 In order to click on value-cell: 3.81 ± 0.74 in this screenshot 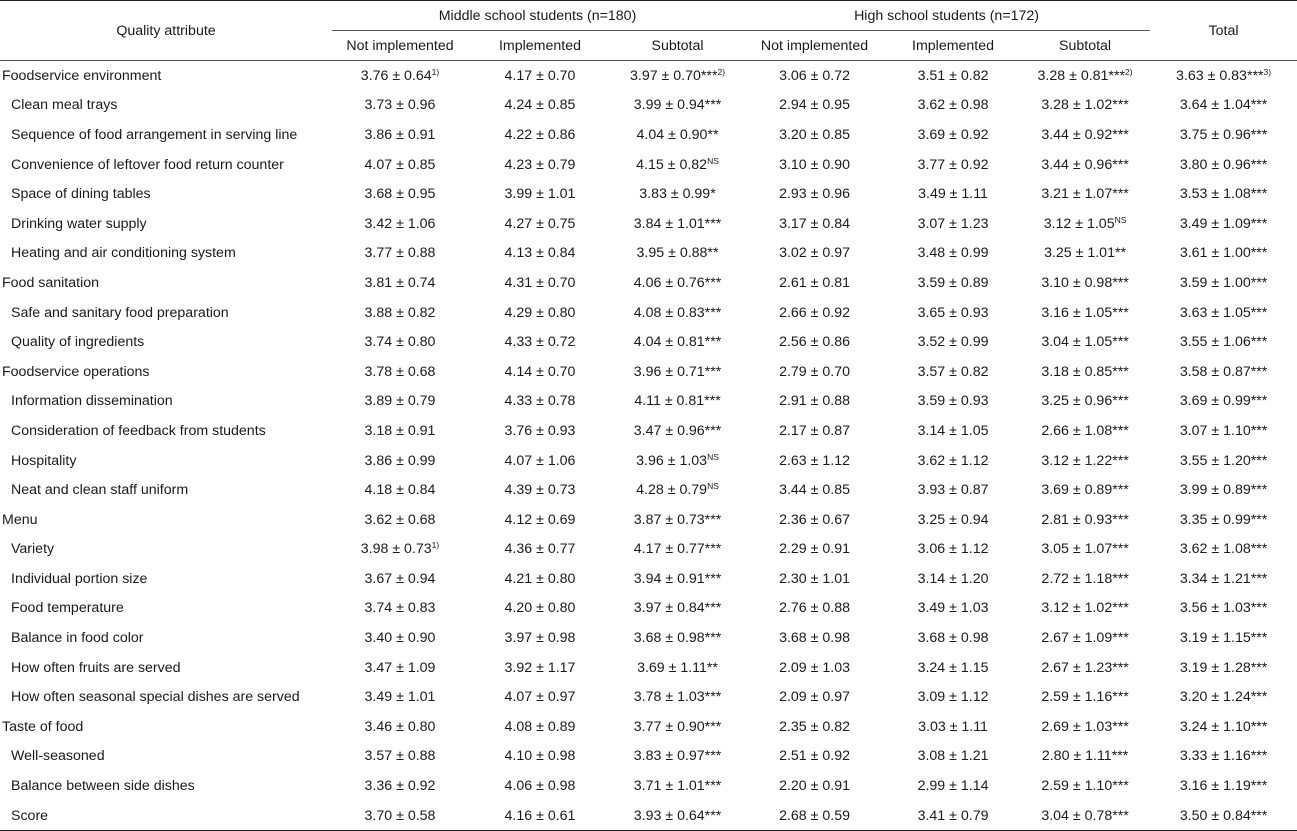, I will do `click(400, 283)`.